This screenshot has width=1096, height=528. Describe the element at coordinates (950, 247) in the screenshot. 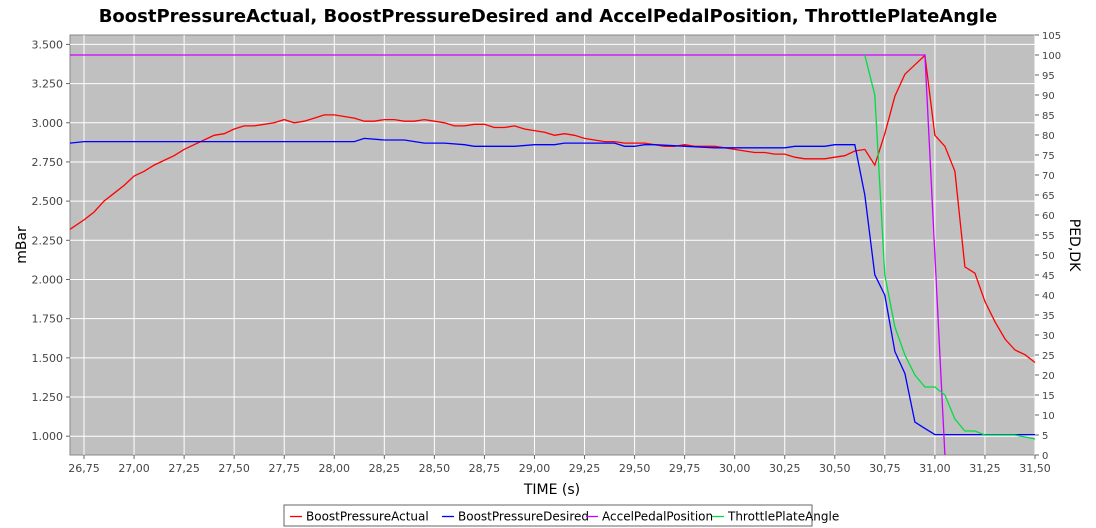

I see `series-line-throttle-plate-angle` at that location.